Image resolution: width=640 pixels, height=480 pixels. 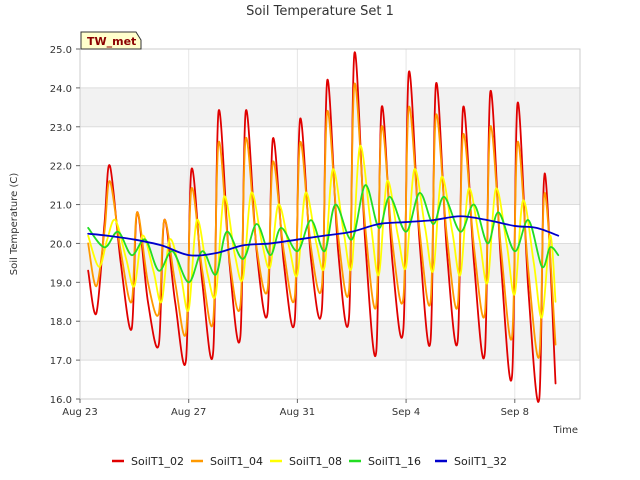 I want to click on x-axis-label: Time, so click(x=565, y=430).